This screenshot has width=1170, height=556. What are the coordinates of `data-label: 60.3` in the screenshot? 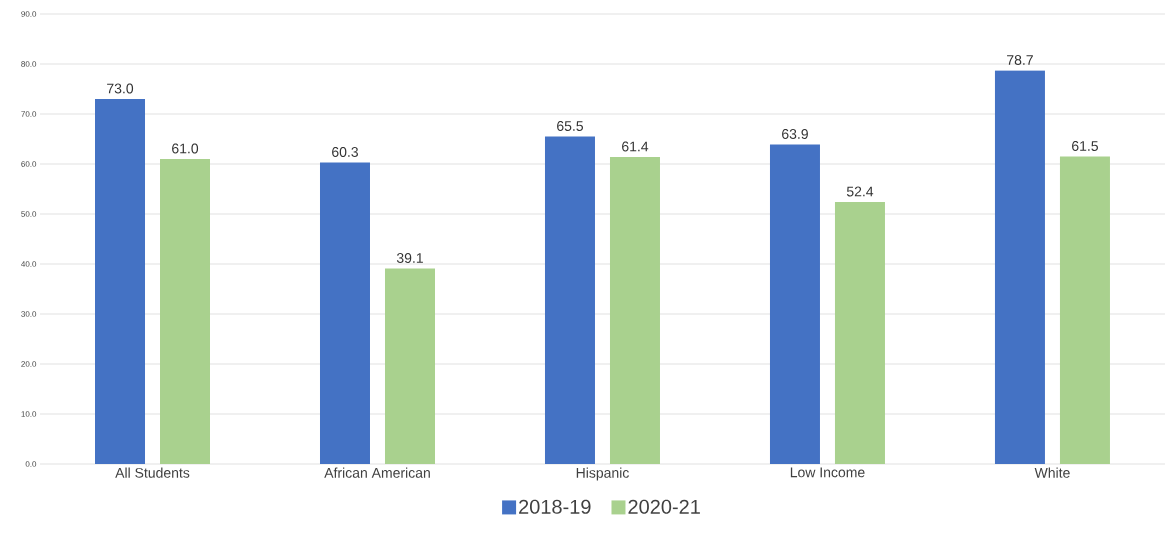 It's located at (345, 152).